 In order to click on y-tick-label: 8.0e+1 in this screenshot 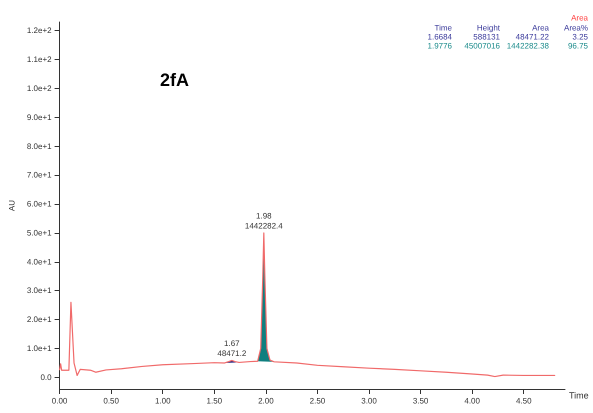, I will do `click(39, 146)`.